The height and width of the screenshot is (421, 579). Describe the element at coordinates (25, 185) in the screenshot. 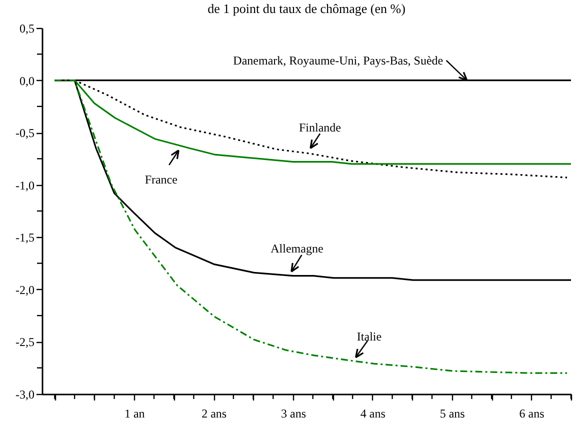

I see `y-tick-label: -1,0` at that location.